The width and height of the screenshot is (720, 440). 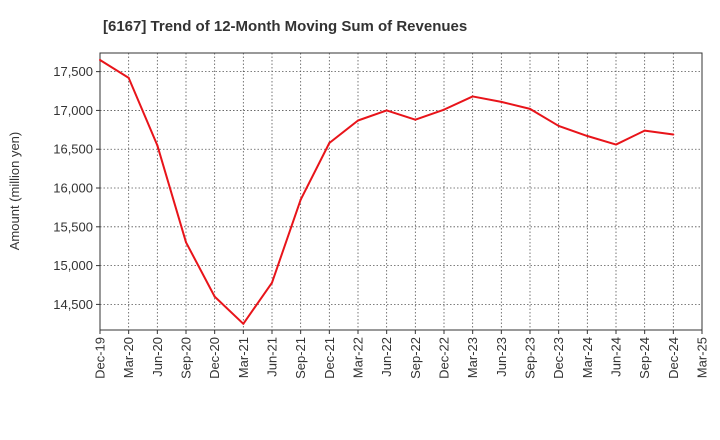 I want to click on x-tick-label: Mar-20, so click(x=128, y=357).